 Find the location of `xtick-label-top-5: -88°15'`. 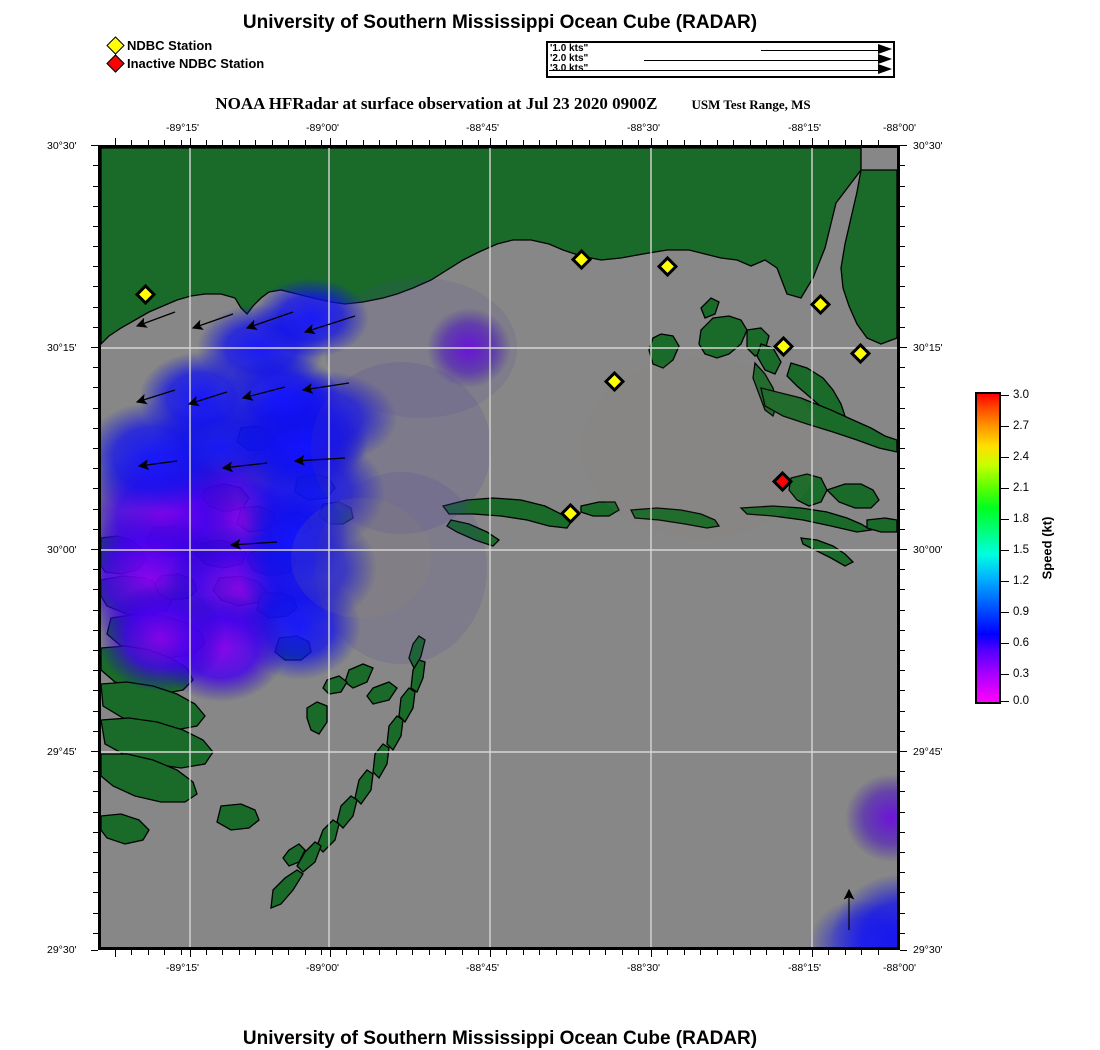

xtick-label-top-5: -88°15' is located at coordinates (805, 128).